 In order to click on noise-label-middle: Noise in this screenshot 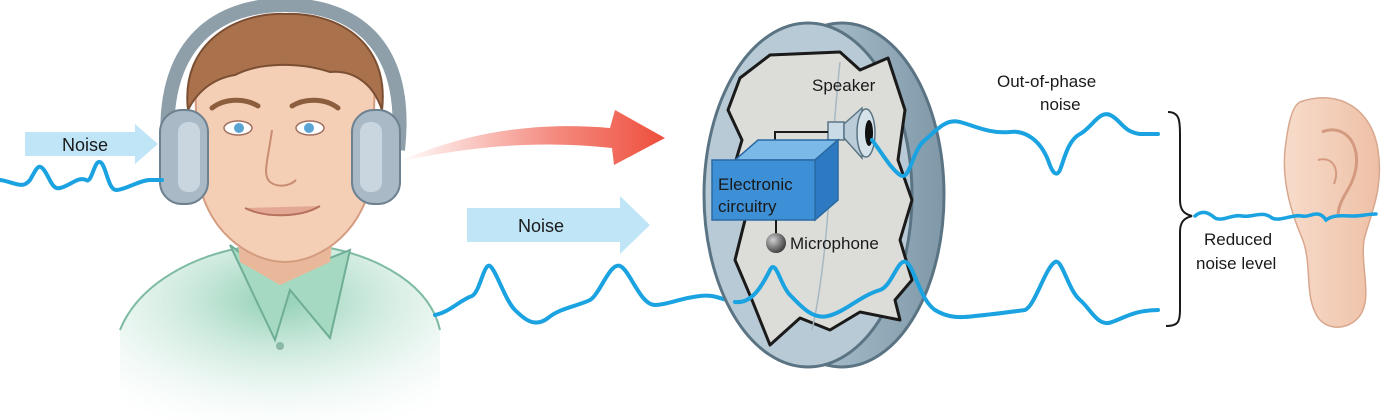, I will do `click(541, 226)`.